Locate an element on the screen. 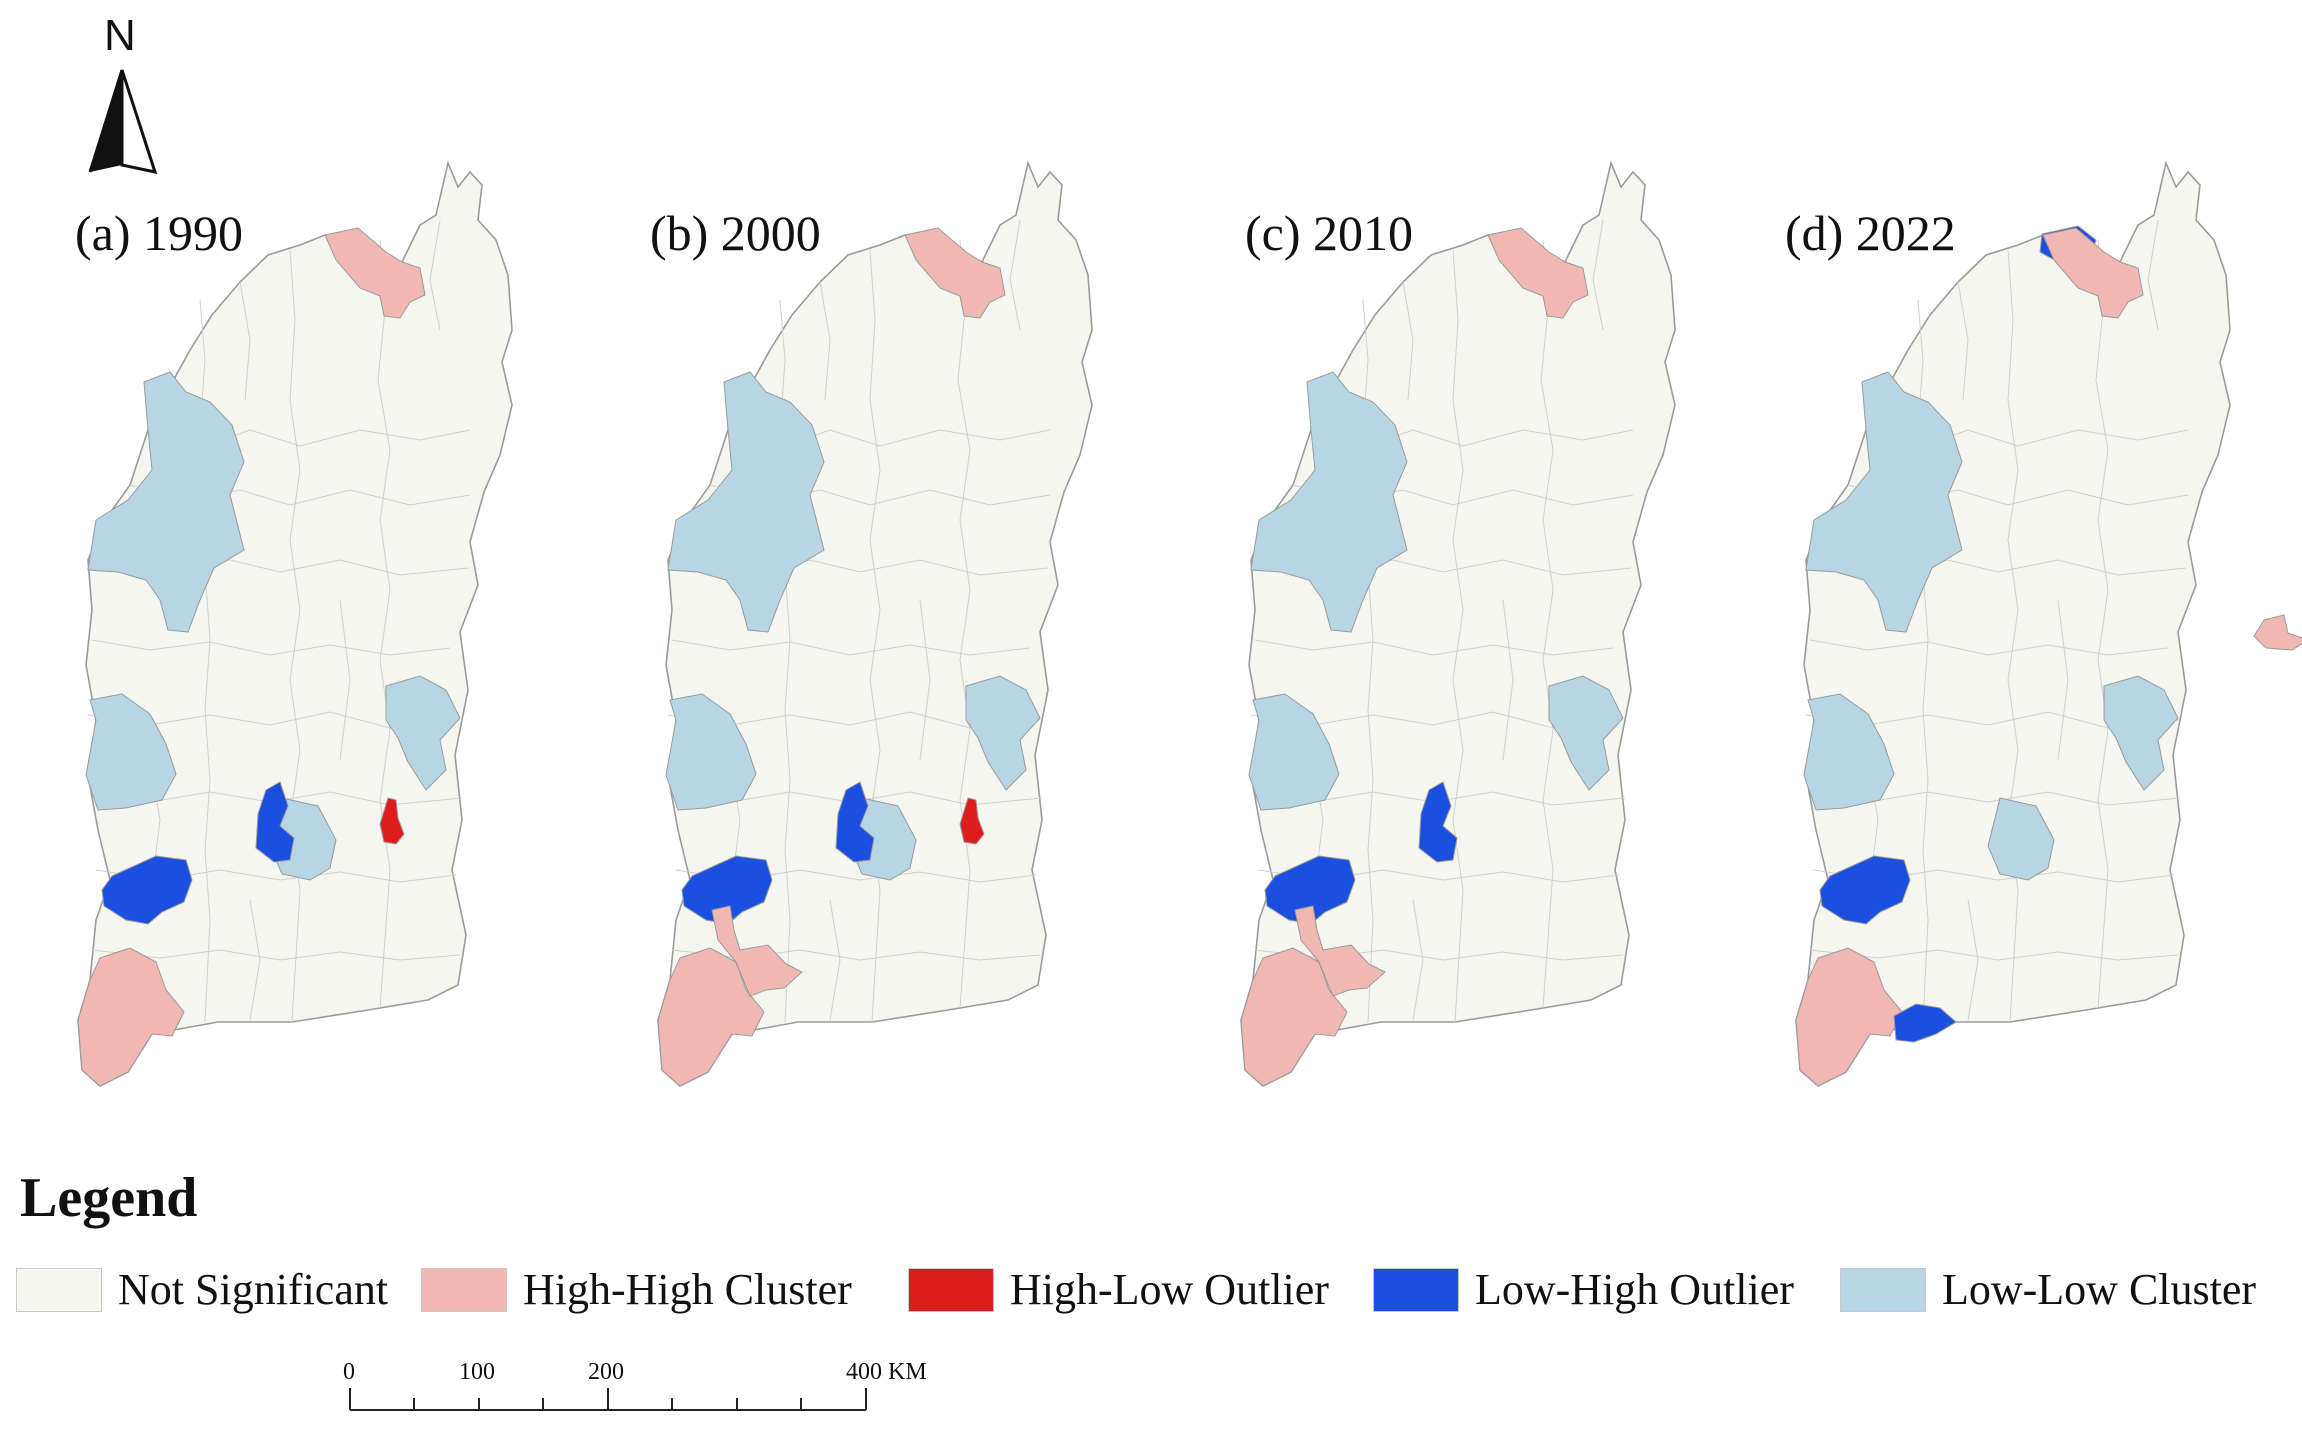 This screenshot has width=2302, height=1451. panel-label-a: (a) 1990 is located at coordinates (159, 233).